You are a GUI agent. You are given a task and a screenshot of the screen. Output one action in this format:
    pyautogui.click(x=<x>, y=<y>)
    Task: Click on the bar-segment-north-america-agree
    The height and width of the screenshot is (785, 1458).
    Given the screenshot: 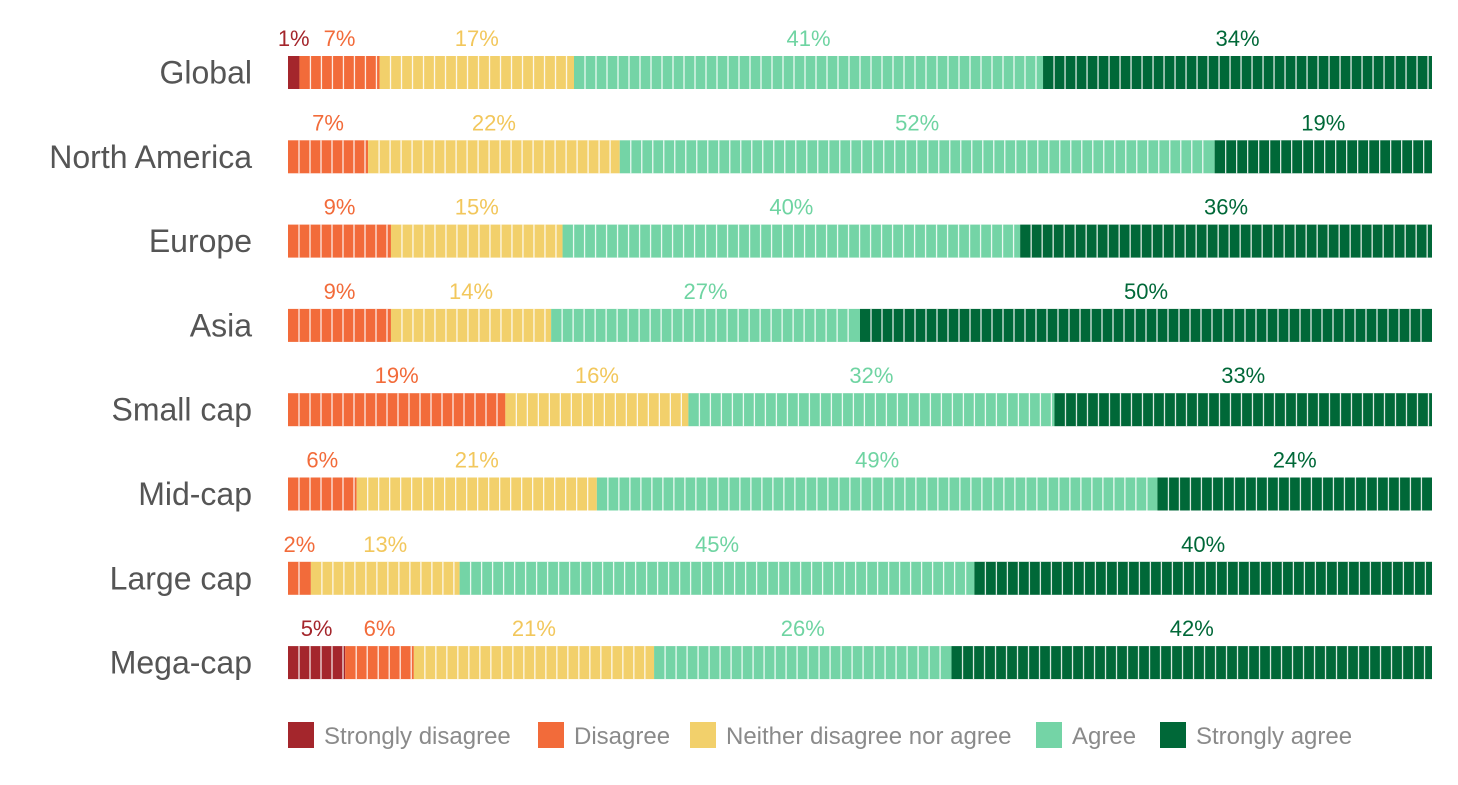 What is the action you would take?
    pyautogui.click(x=917, y=157)
    